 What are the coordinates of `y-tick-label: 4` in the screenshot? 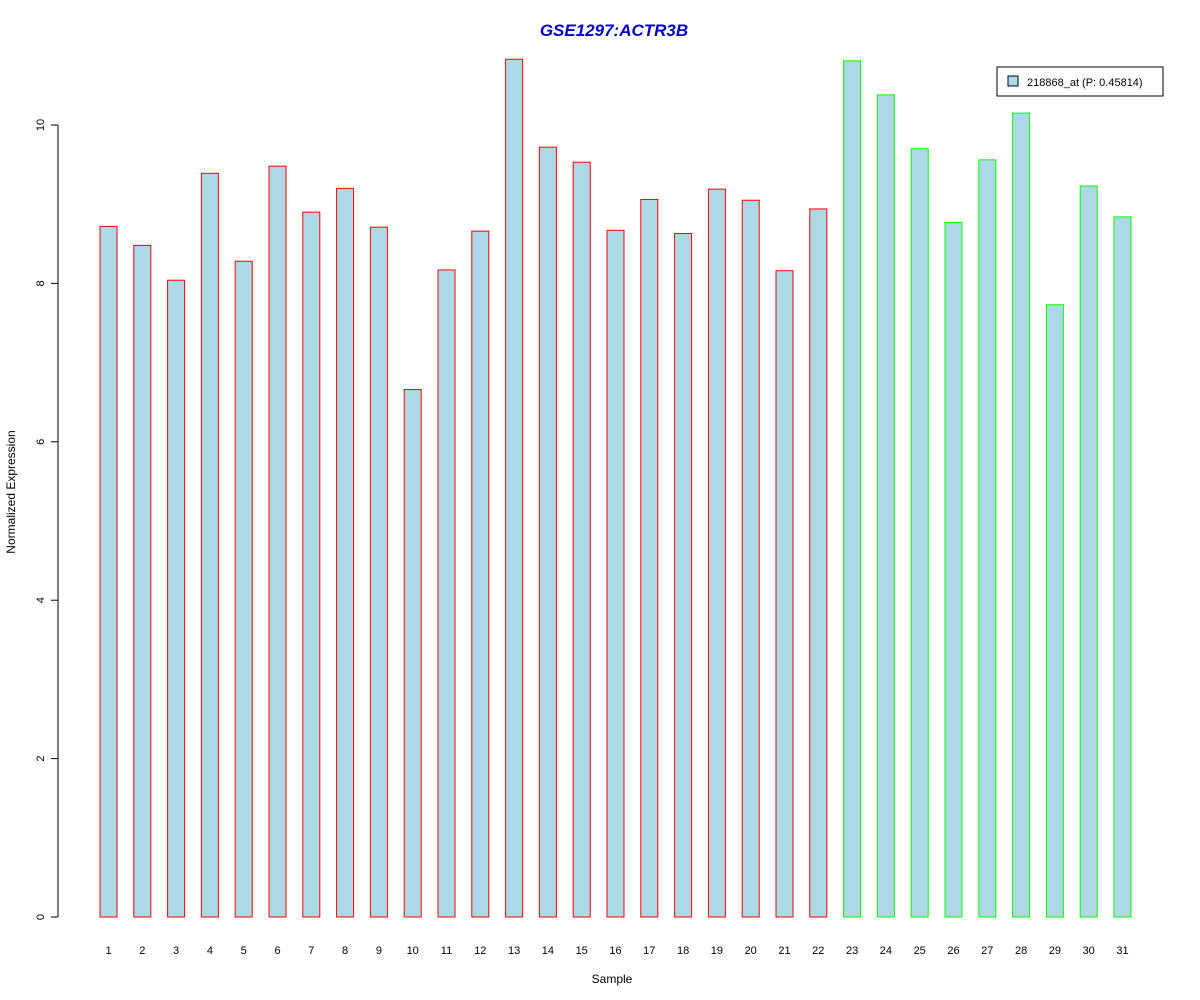 It's located at (41, 600).